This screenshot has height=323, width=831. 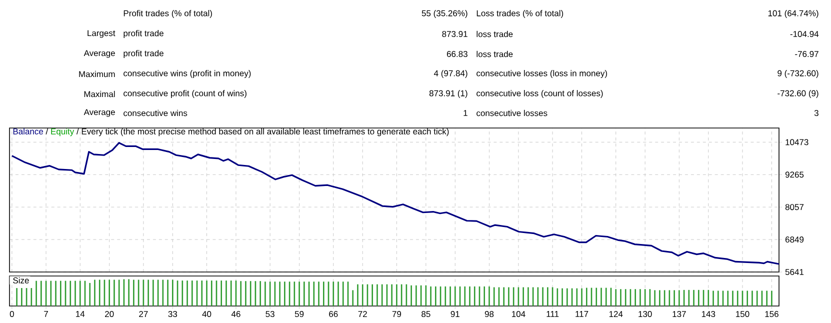 What do you see at coordinates (798, 94) in the screenshot?
I see `text: -732.60 (9)` at bounding box center [798, 94].